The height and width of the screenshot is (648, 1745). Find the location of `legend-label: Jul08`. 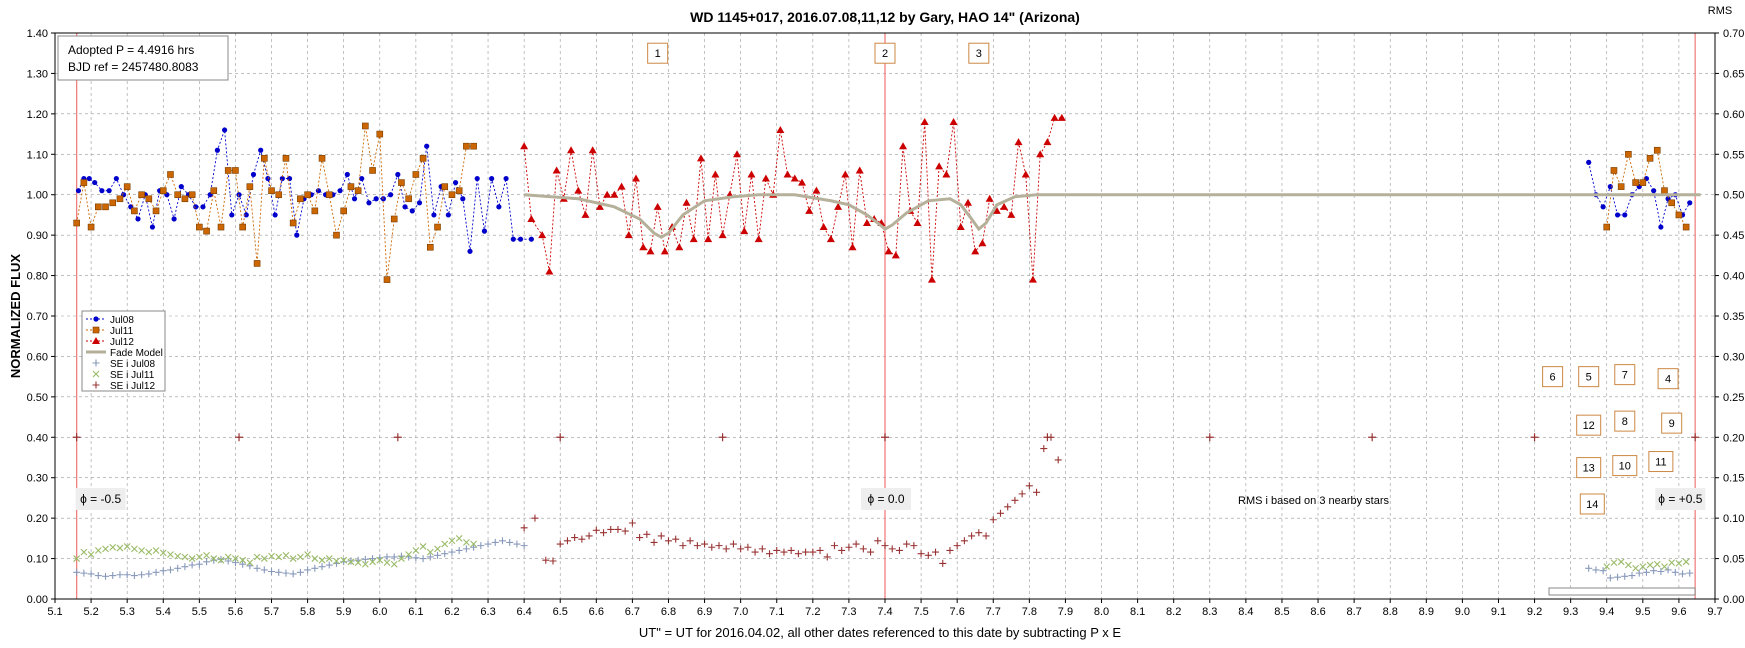

legend-label: Jul08 is located at coordinates (122, 320).